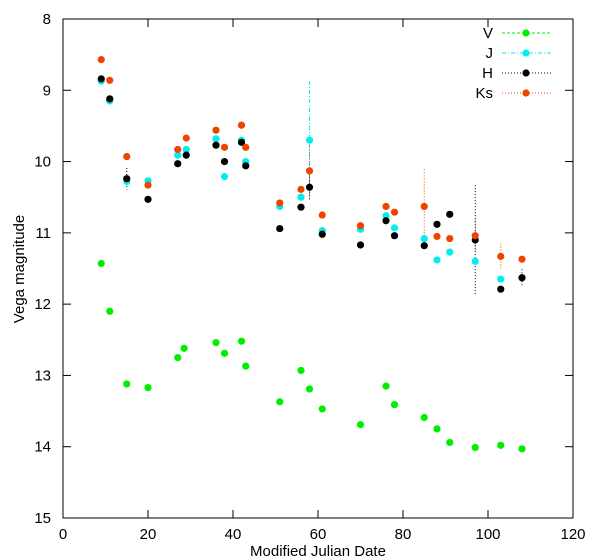 The image size is (600, 560). Describe the element at coordinates (513, 63) in the screenshot. I see `legend: VJH Ks` at that location.